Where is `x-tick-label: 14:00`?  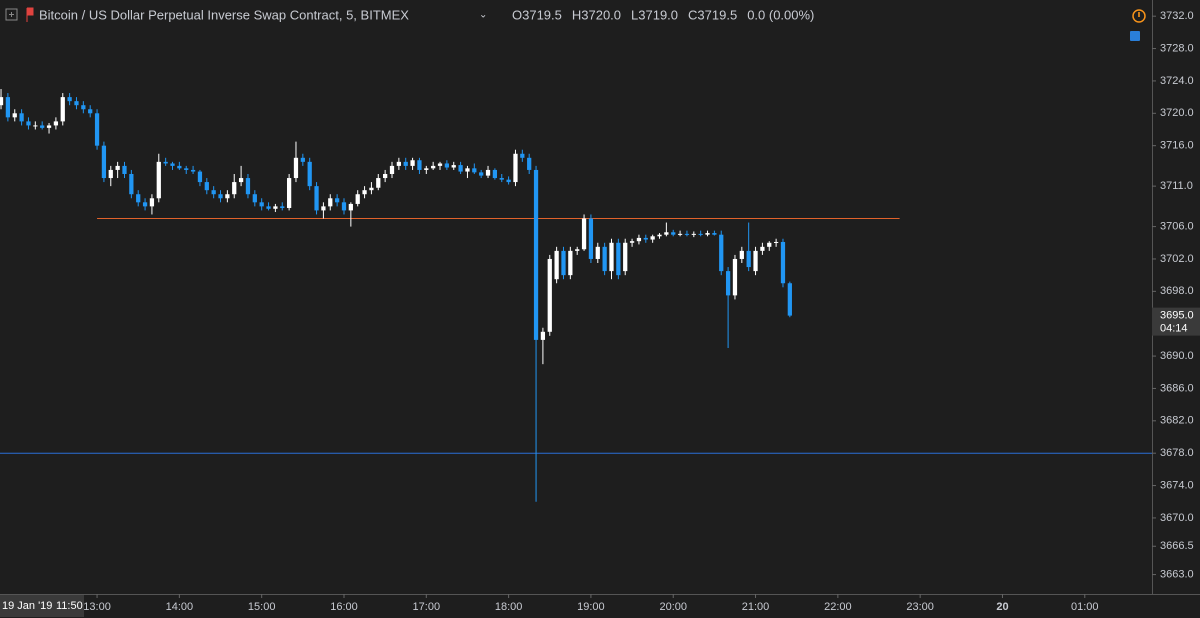 x-tick-label: 14:00 is located at coordinates (180, 607).